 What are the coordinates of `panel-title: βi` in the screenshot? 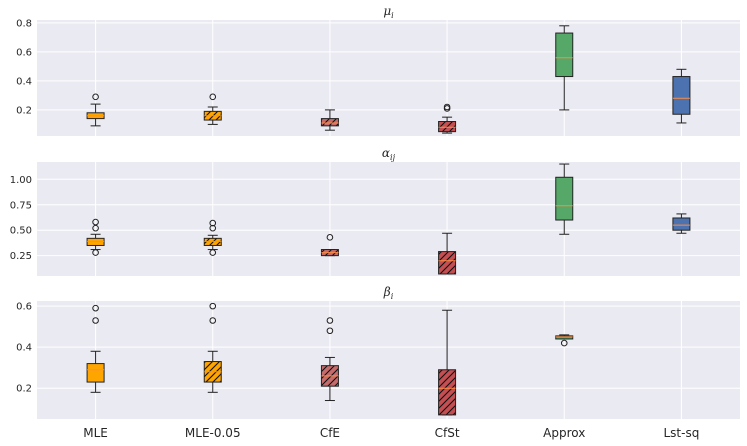 It's located at (388, 293).